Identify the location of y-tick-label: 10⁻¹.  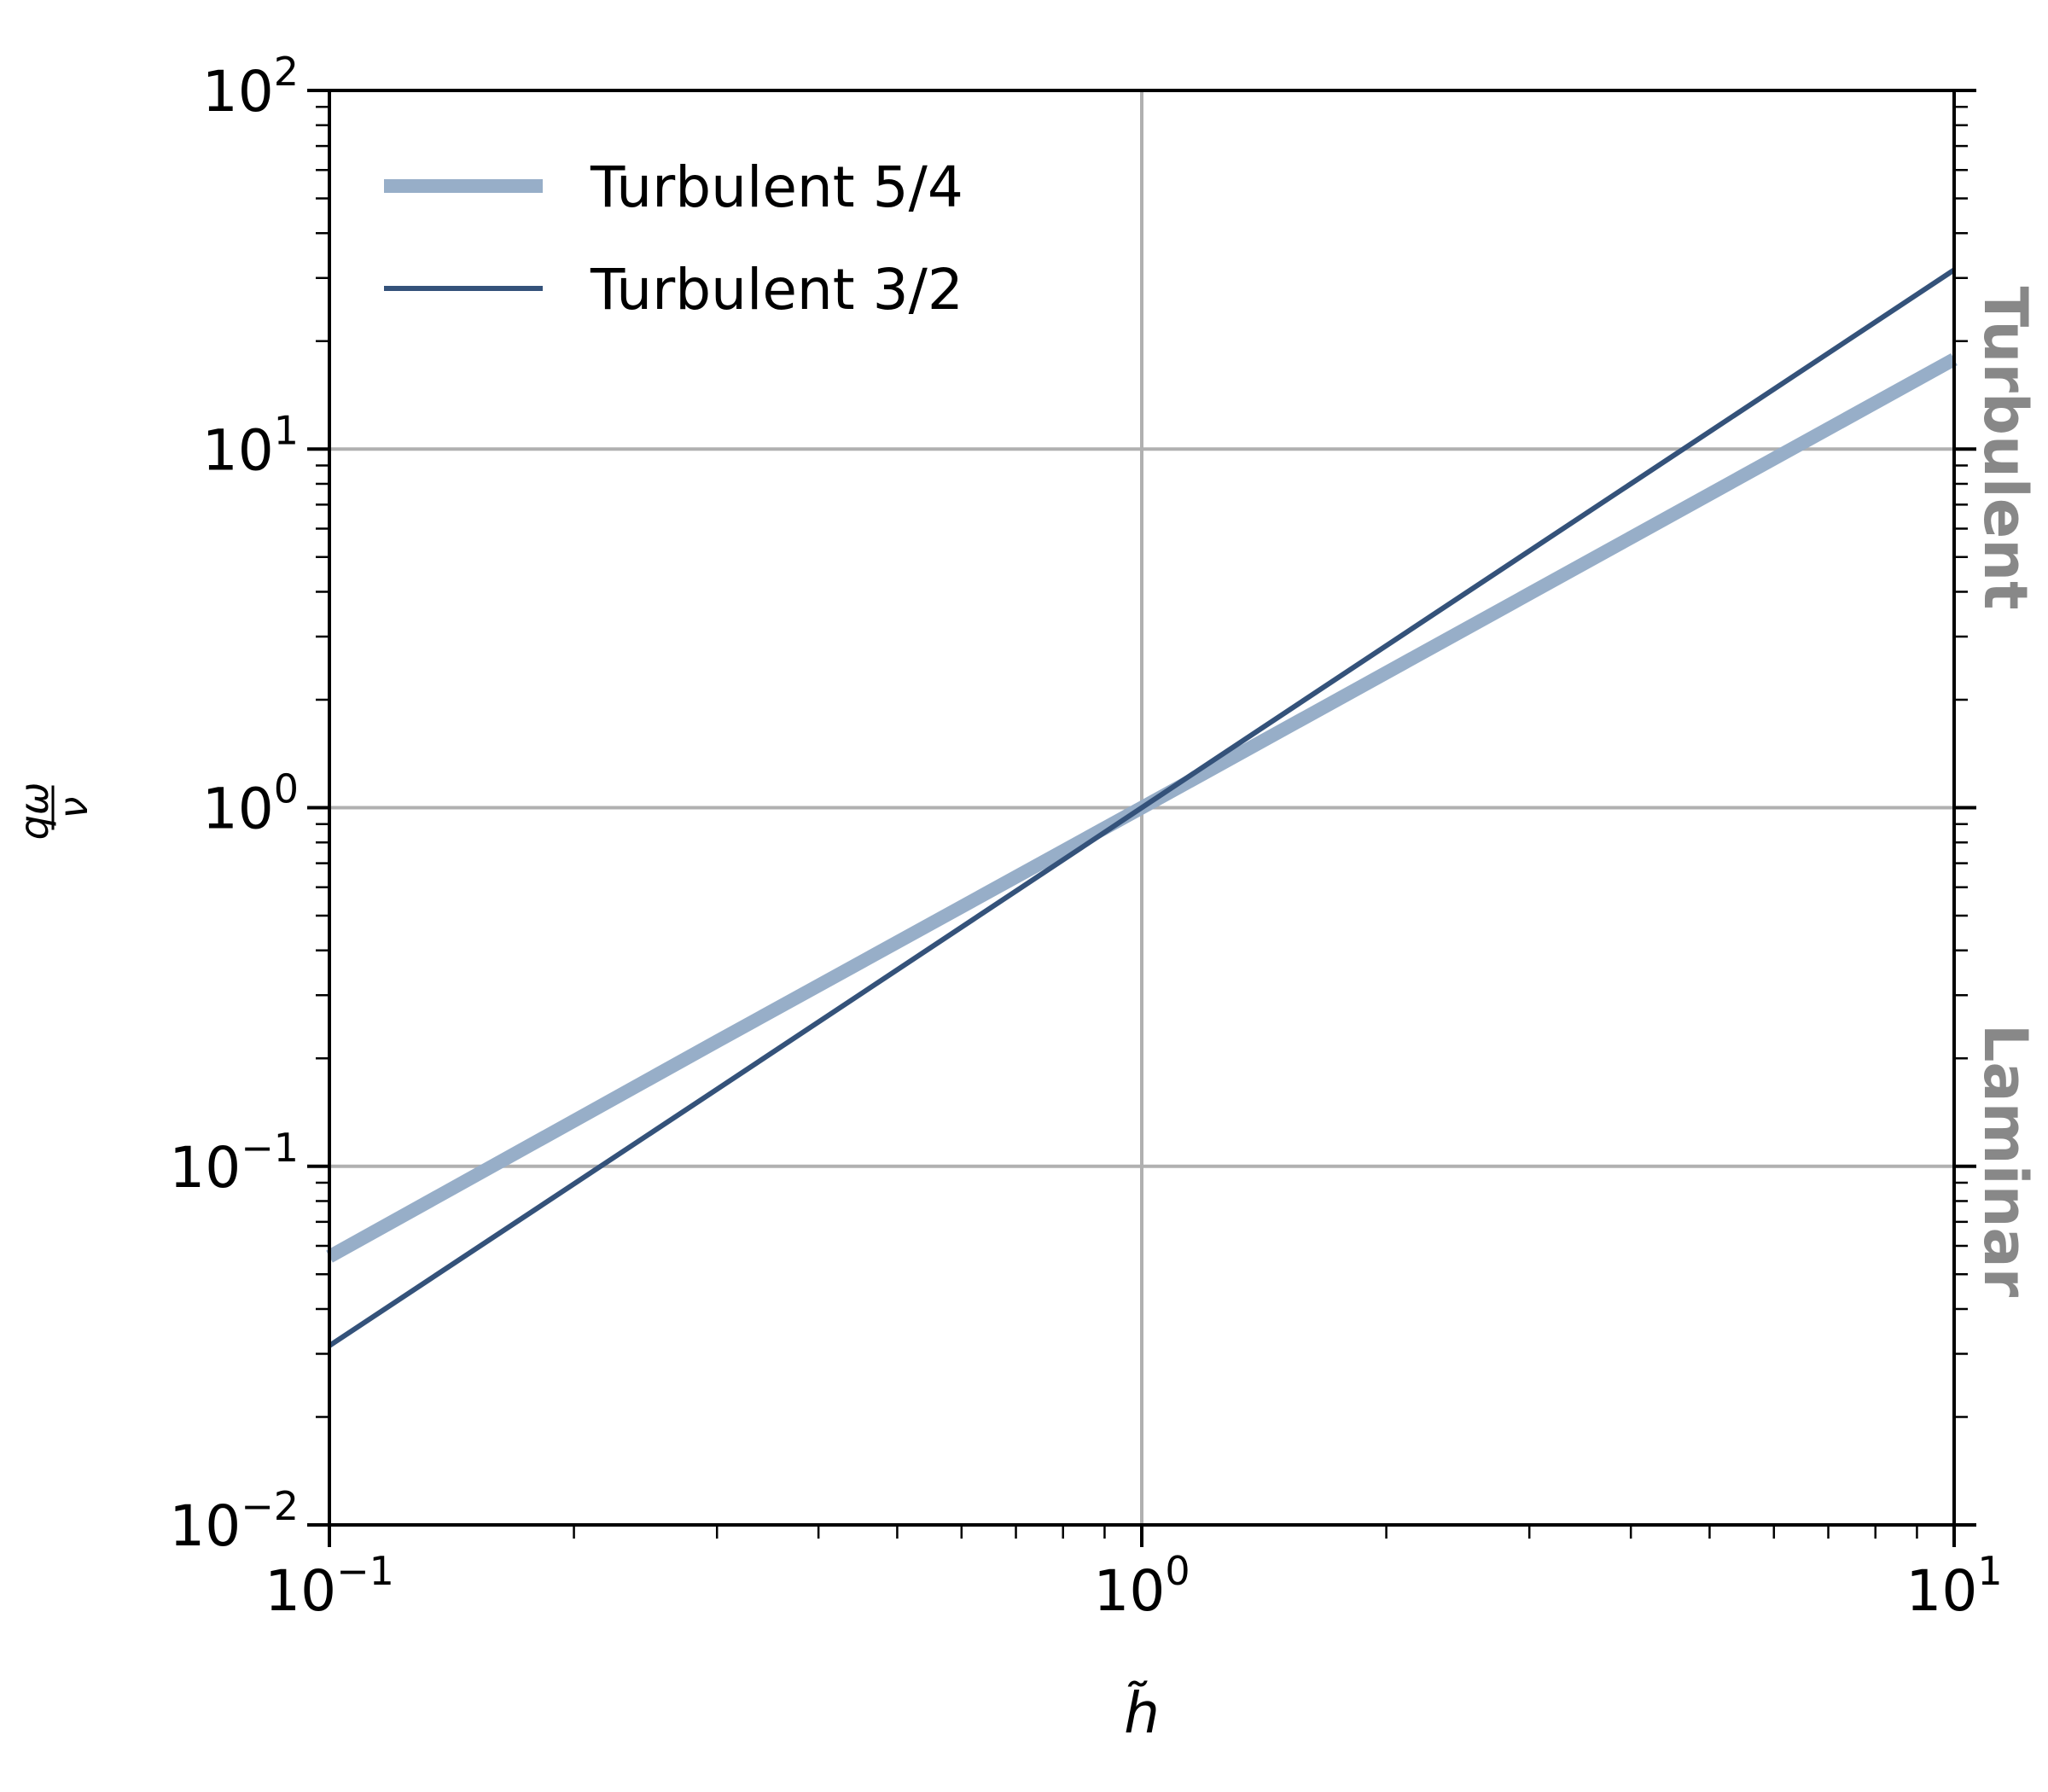
(234, 1163).